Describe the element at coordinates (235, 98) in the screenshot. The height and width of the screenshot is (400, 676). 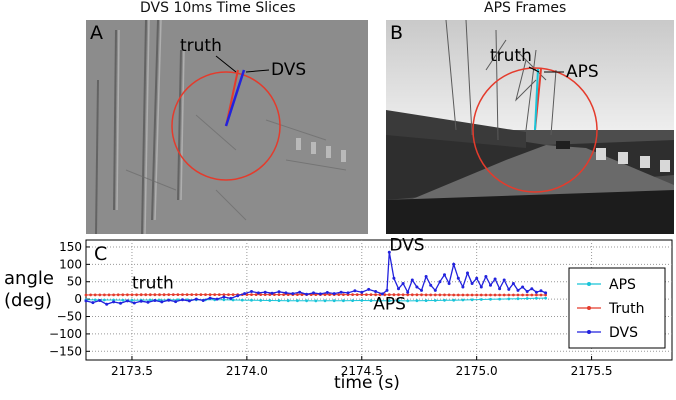
I see `dvs-line` at that location.